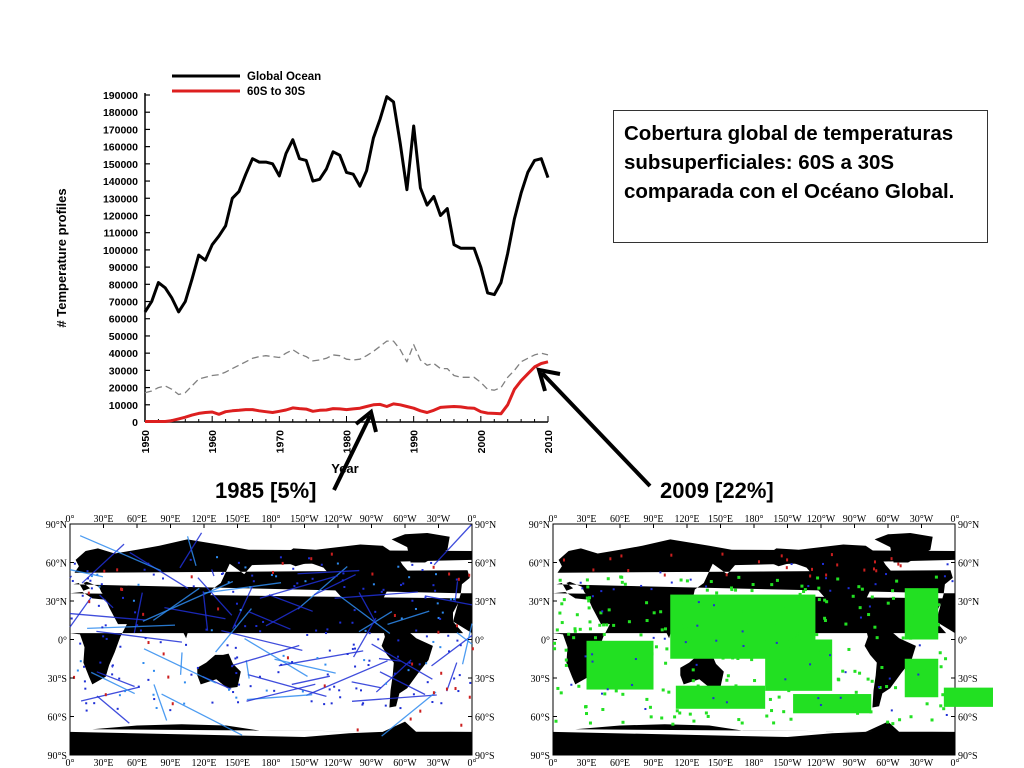  What do you see at coordinates (338, 519) in the screenshot?
I see `lon-label-top: 120°W` at bounding box center [338, 519].